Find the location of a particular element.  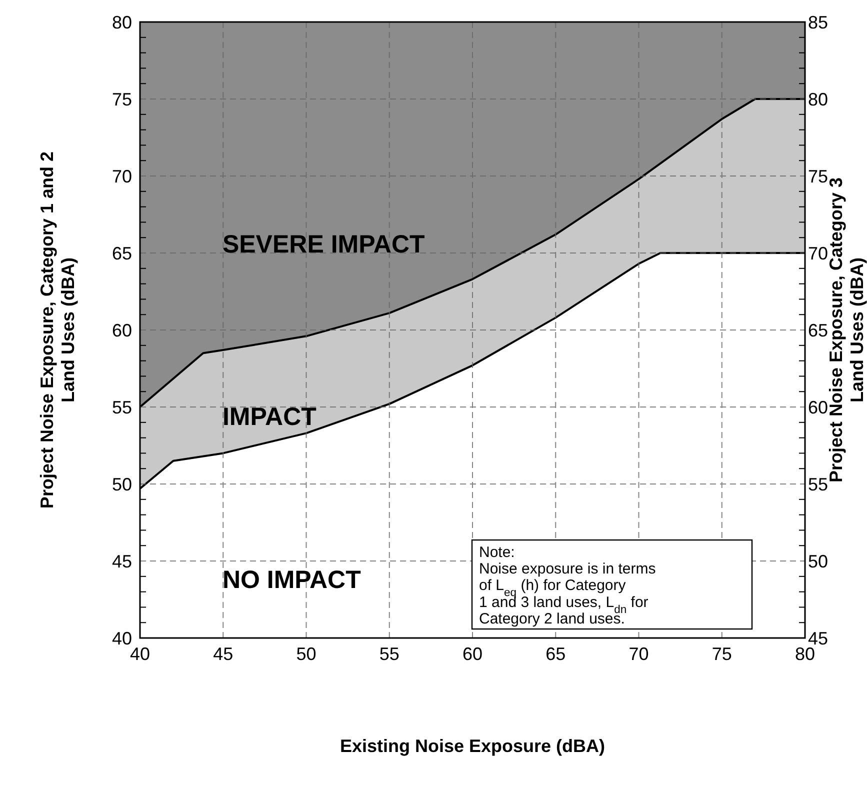

y-tick-label: 75 is located at coordinates (122, 99).